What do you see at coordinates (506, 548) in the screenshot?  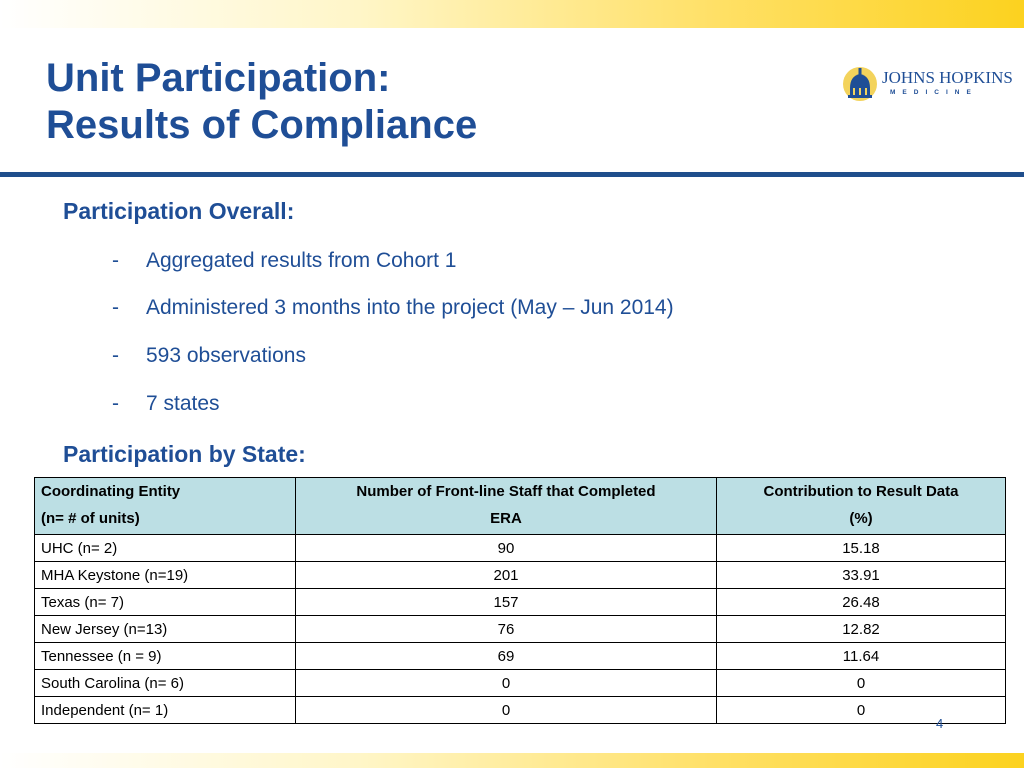 I see `staff-cell: 90` at bounding box center [506, 548].